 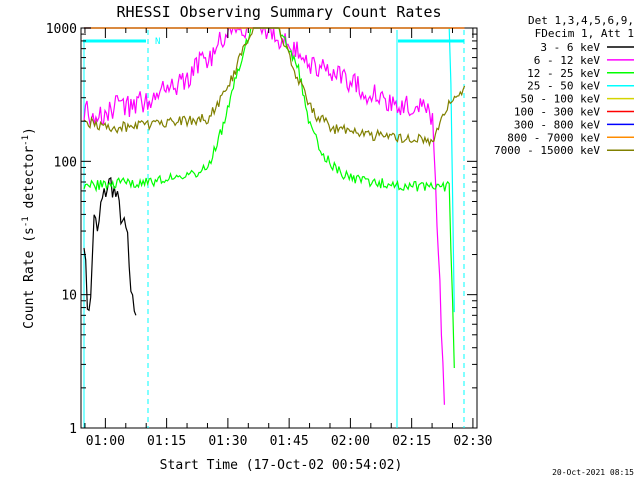 What do you see at coordinates (278, 12) in the screenshot?
I see `chart-title: RHESSI Observing Summary Count Rates` at bounding box center [278, 12].